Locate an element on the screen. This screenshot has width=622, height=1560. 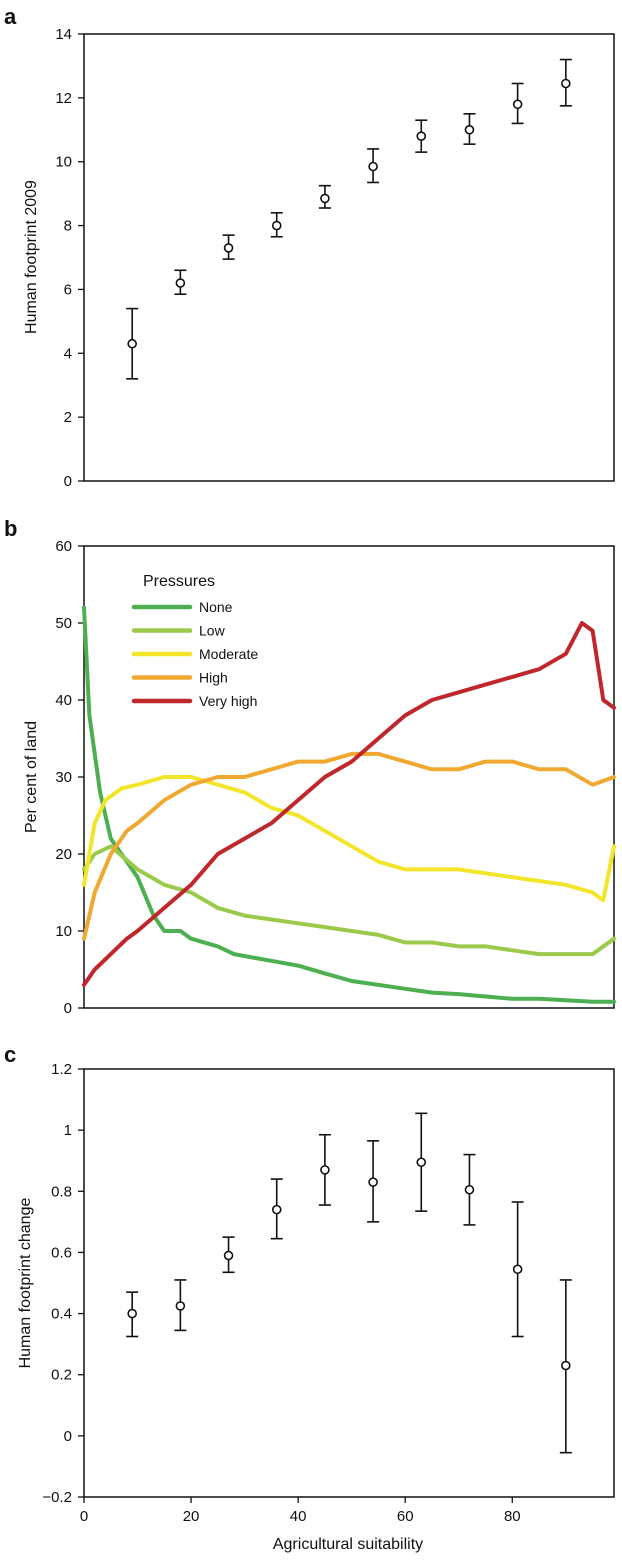
panel-a-y-tick-label: 4 is located at coordinates (68, 353).